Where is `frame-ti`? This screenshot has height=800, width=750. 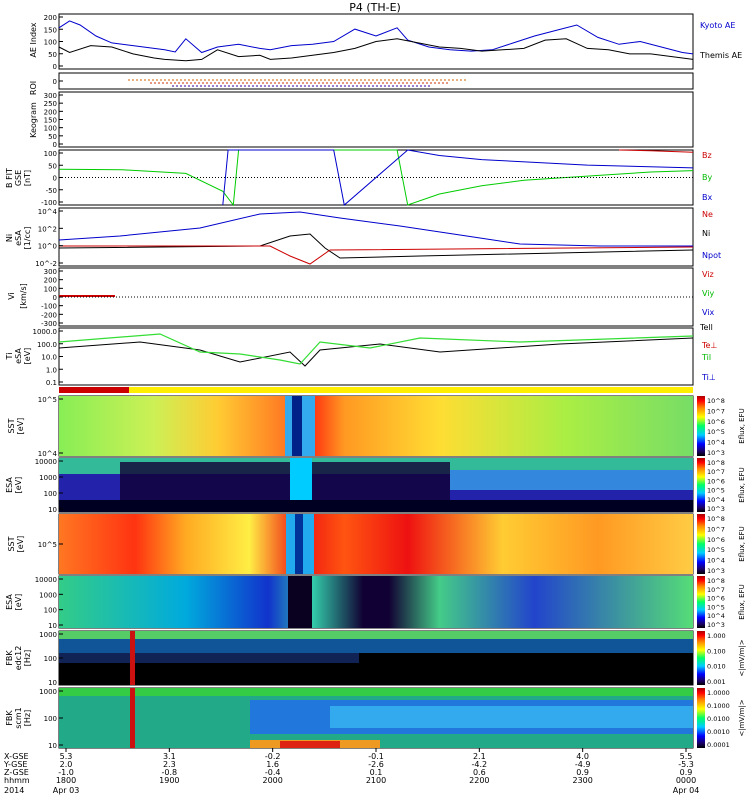
frame-ti is located at coordinates (376, 356).